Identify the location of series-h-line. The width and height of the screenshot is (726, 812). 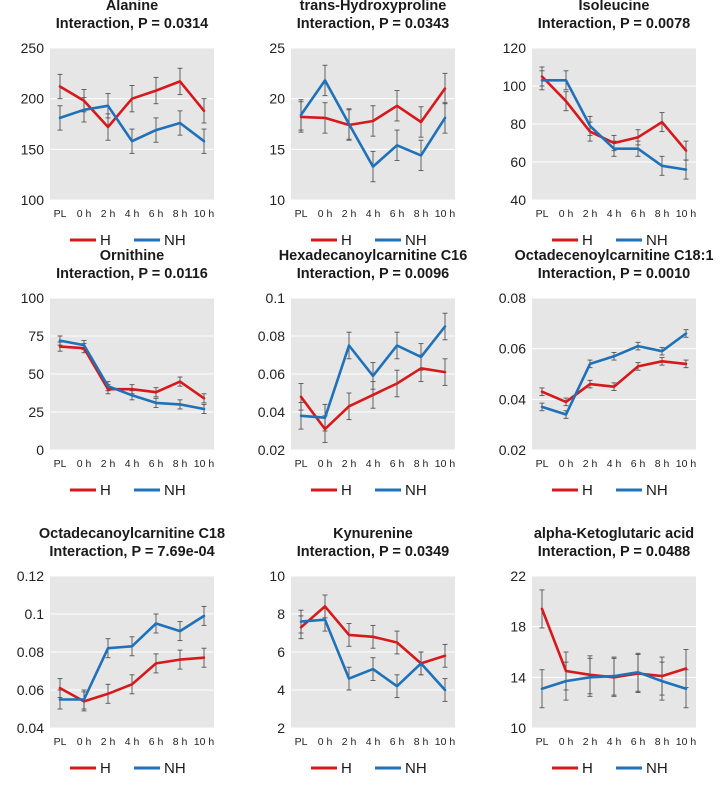
(373, 107).